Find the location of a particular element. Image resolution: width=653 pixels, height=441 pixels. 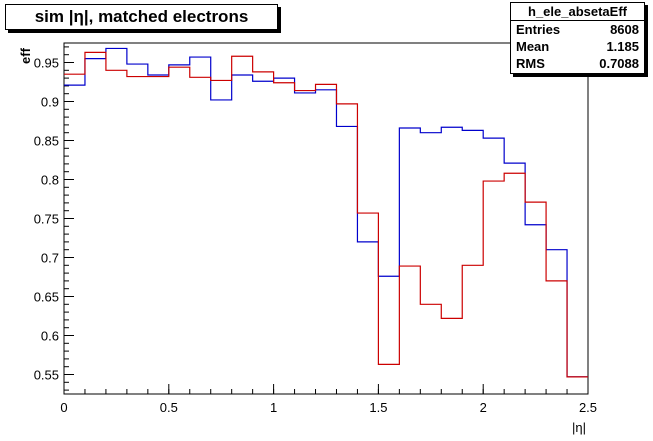

stats-histogram-name: h_ele_absetaEff is located at coordinates (577, 12).